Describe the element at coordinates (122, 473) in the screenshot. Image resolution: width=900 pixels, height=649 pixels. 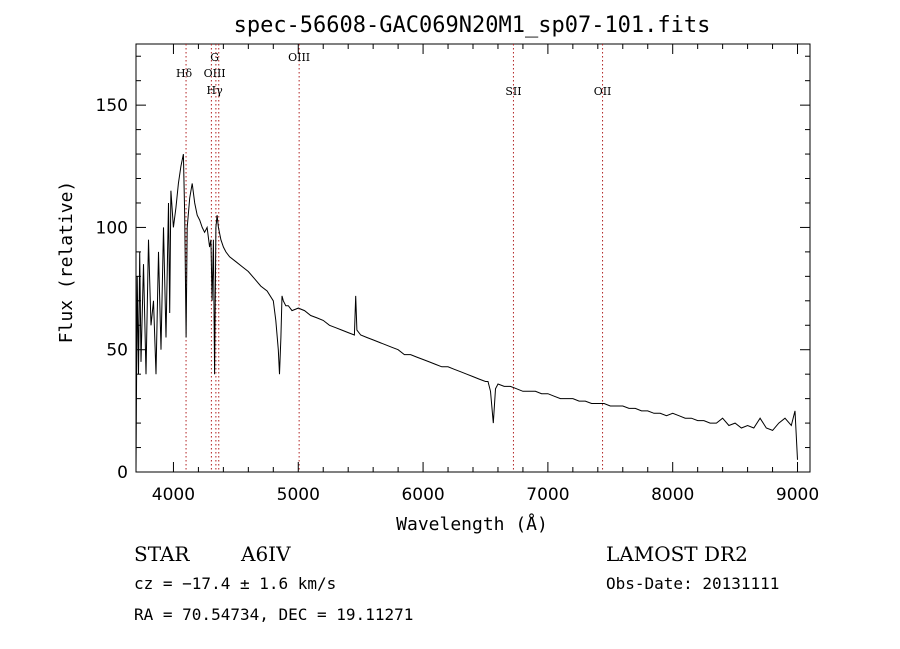
I see `y-tick-label: 0` at that location.